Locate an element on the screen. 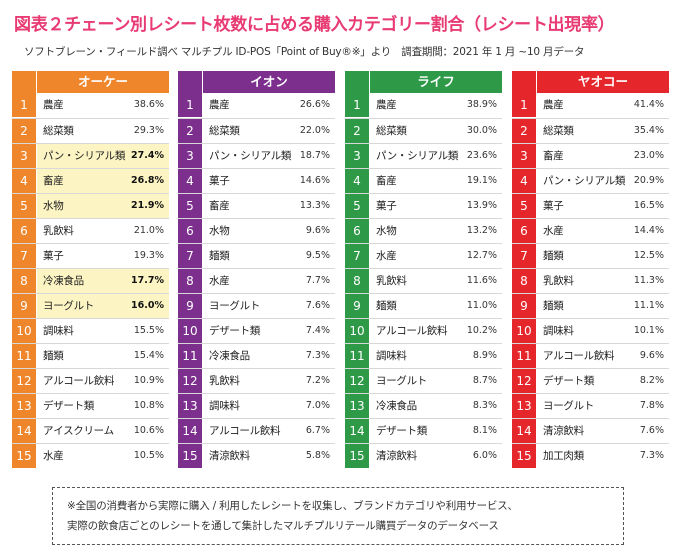 The height and width of the screenshot is (560, 680). share-value: 6.0% is located at coordinates (484, 455).